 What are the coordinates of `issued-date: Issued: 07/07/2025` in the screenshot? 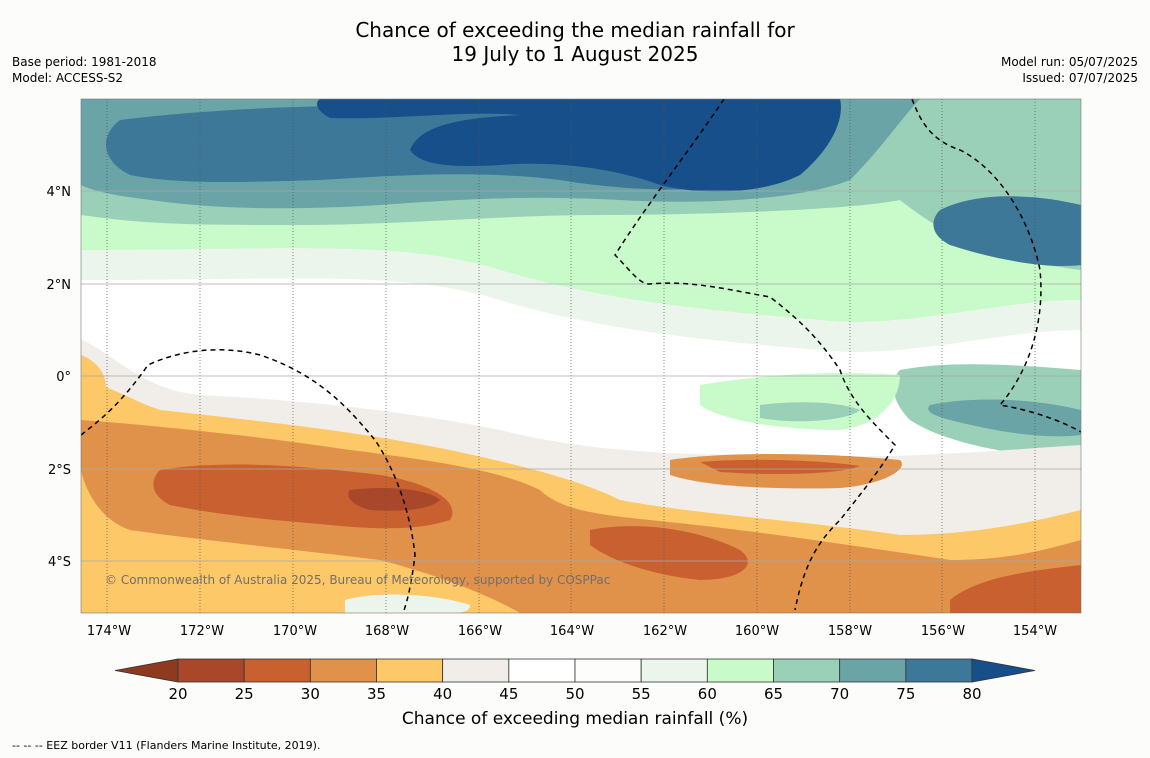 It's located at (1080, 78).